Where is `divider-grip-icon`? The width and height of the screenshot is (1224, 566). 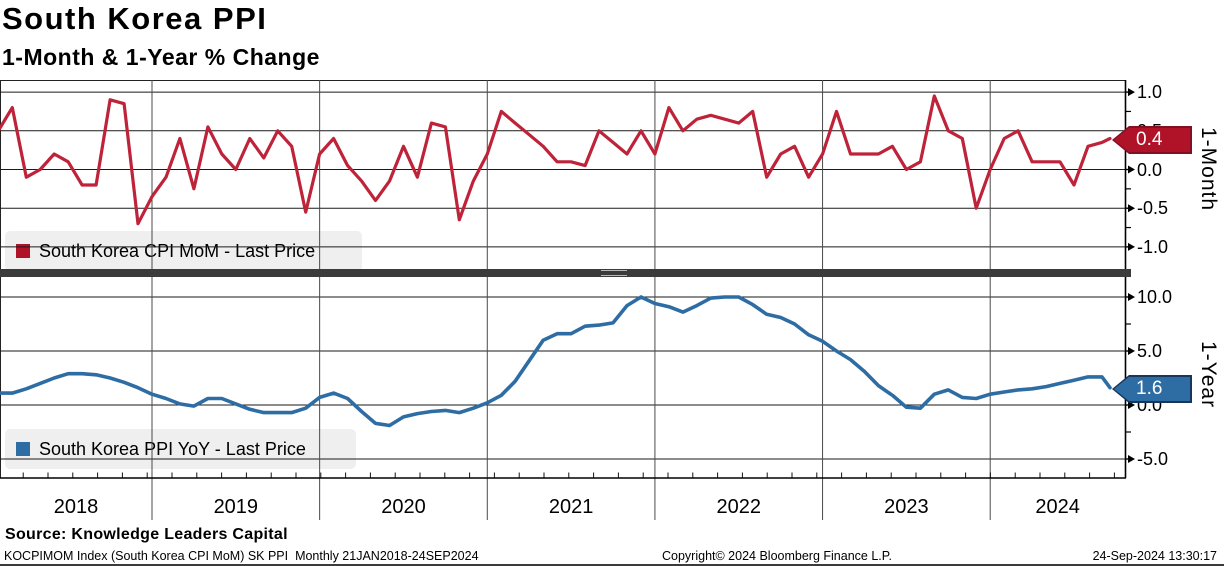
divider-grip-icon is located at coordinates (614, 273).